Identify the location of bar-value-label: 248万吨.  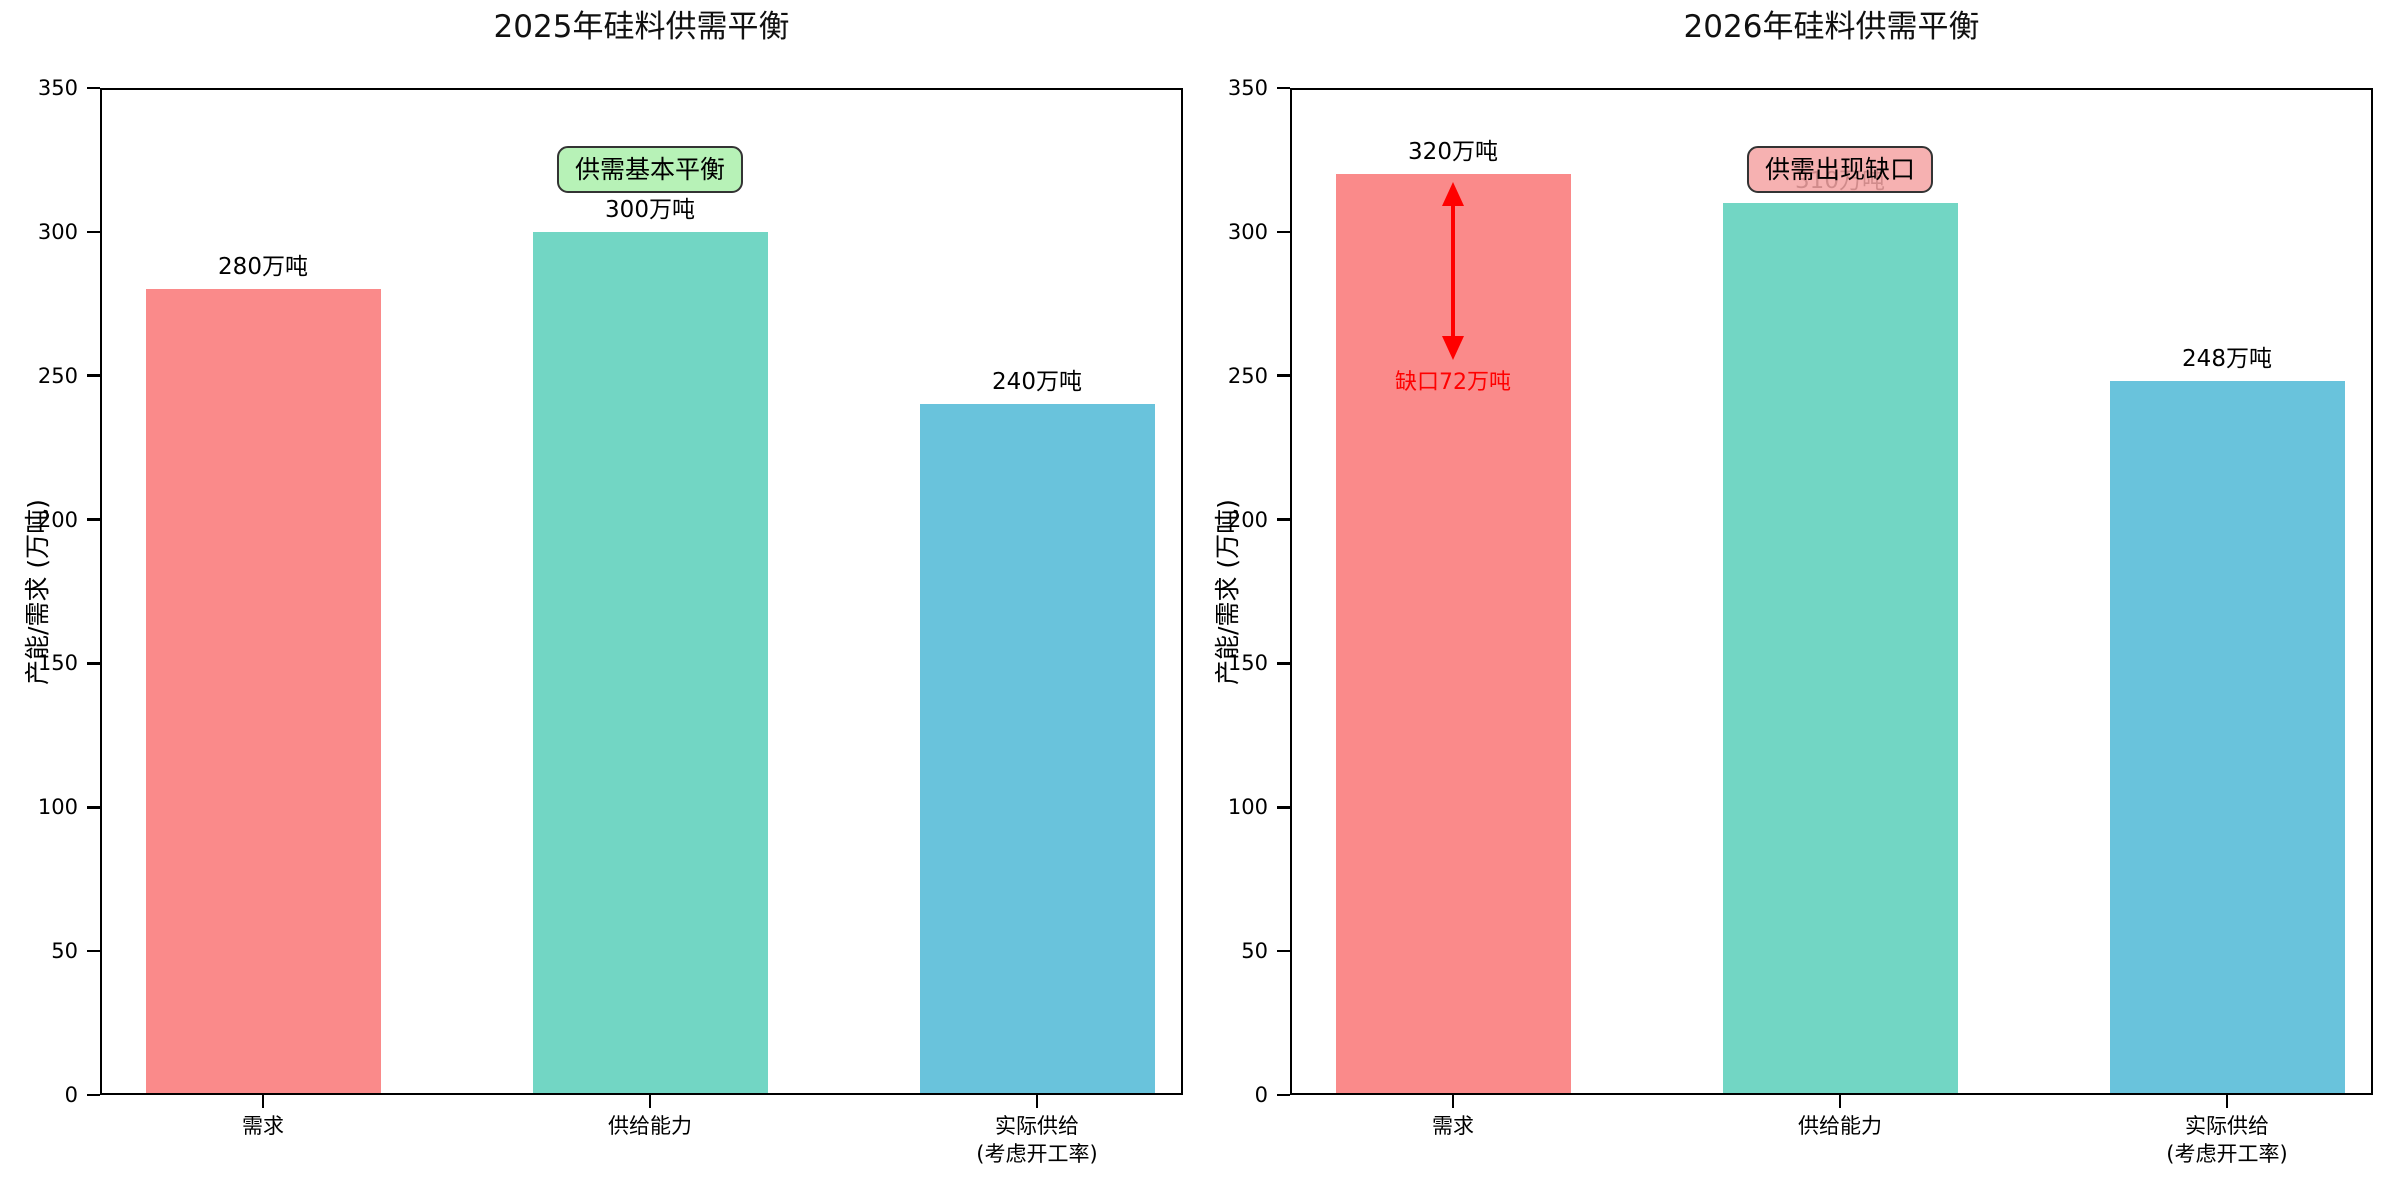
(2227, 359).